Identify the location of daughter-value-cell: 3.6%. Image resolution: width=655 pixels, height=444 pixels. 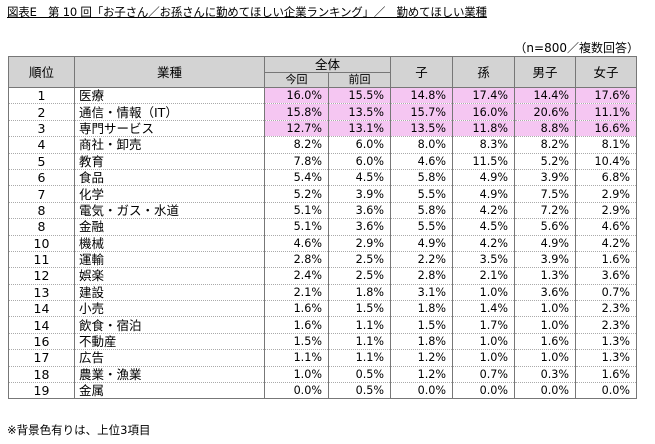
(606, 276).